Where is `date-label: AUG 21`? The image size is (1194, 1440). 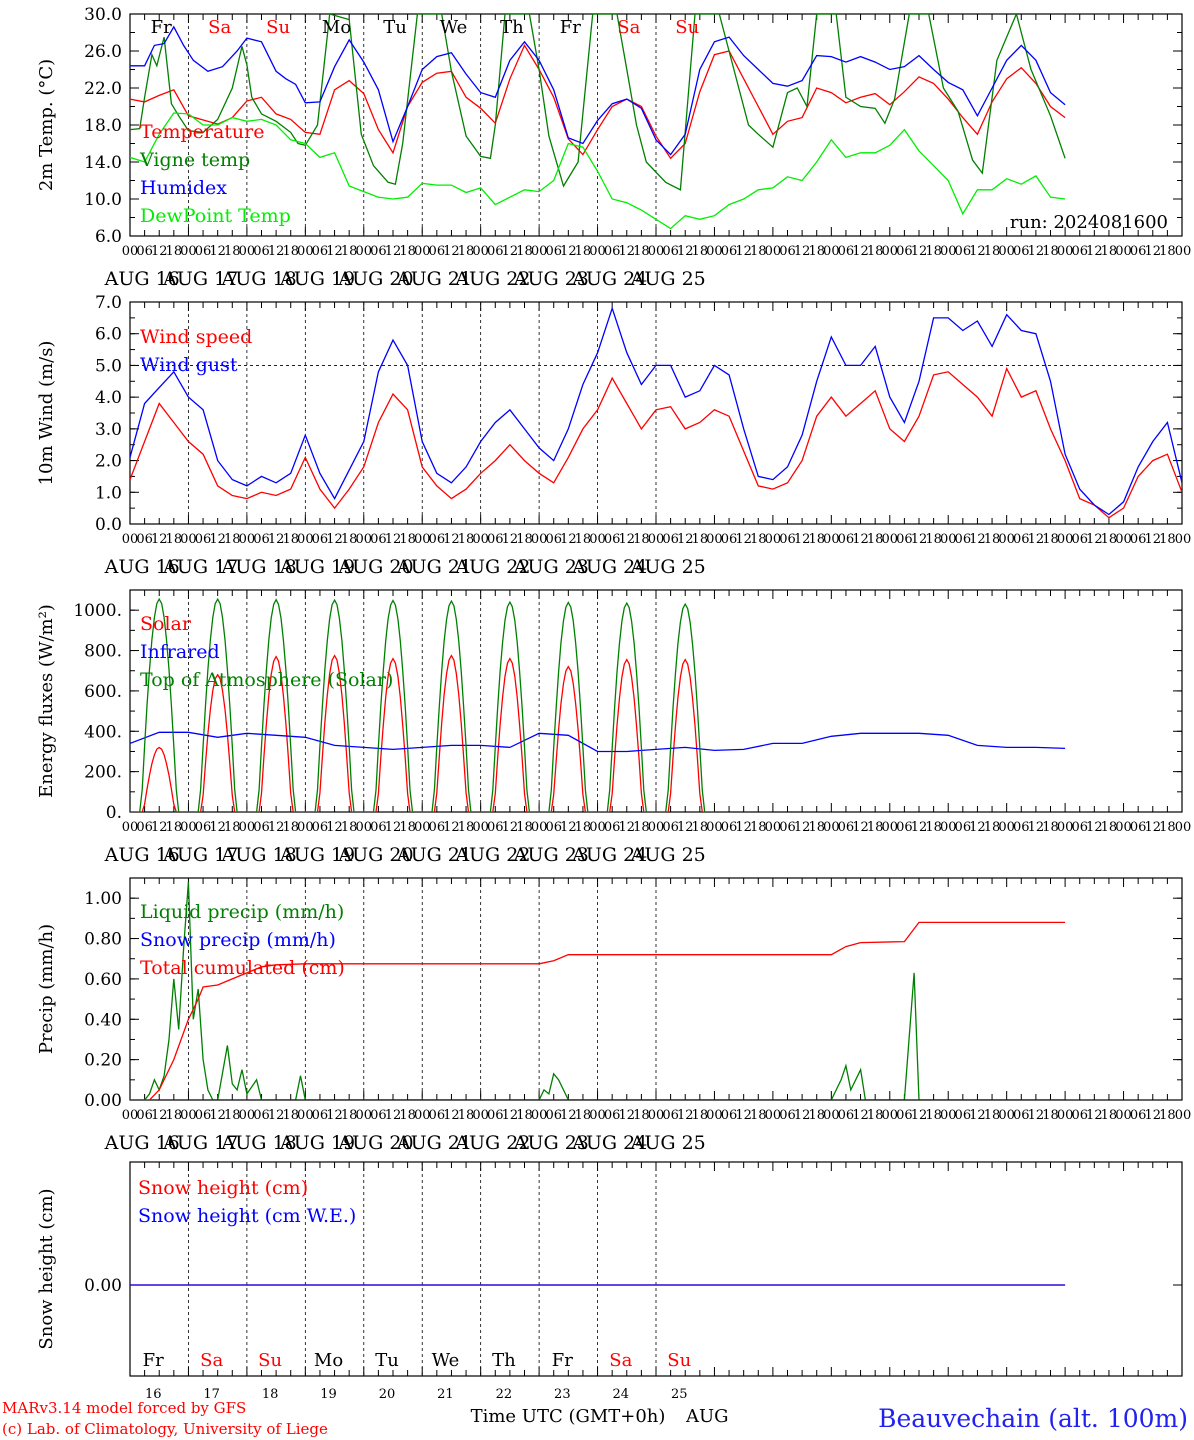 date-label: AUG 21 is located at coordinates (434, 567).